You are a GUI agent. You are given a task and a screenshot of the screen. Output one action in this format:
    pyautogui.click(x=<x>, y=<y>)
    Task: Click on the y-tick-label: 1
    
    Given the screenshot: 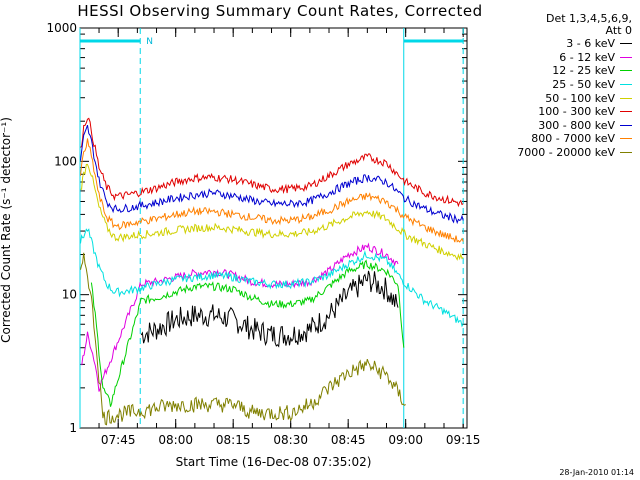 What is the action you would take?
    pyautogui.click(x=73, y=428)
    